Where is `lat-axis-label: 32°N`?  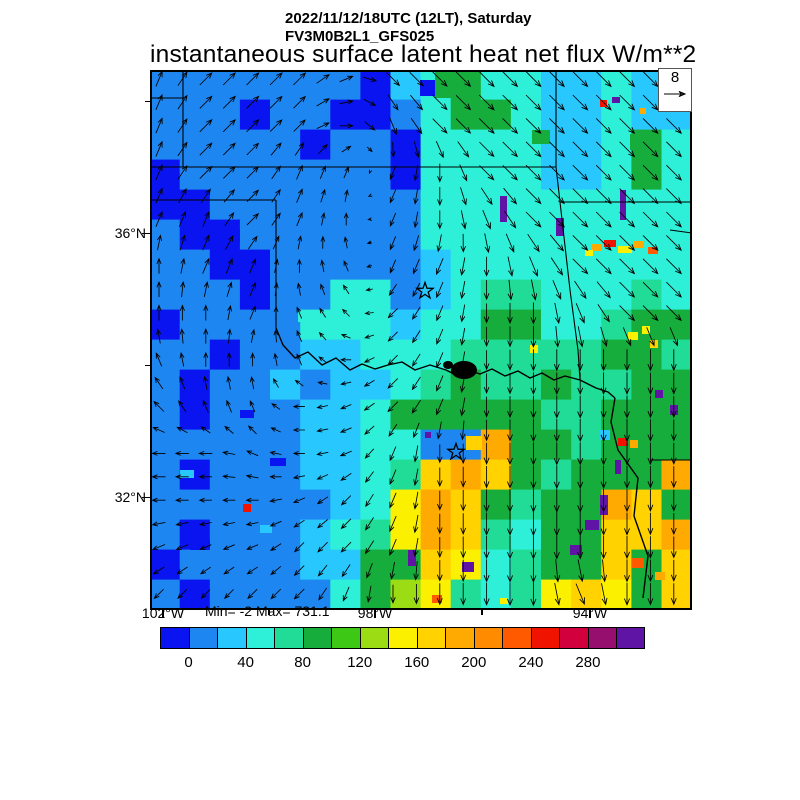 lat-axis-label: 32°N is located at coordinates (130, 497).